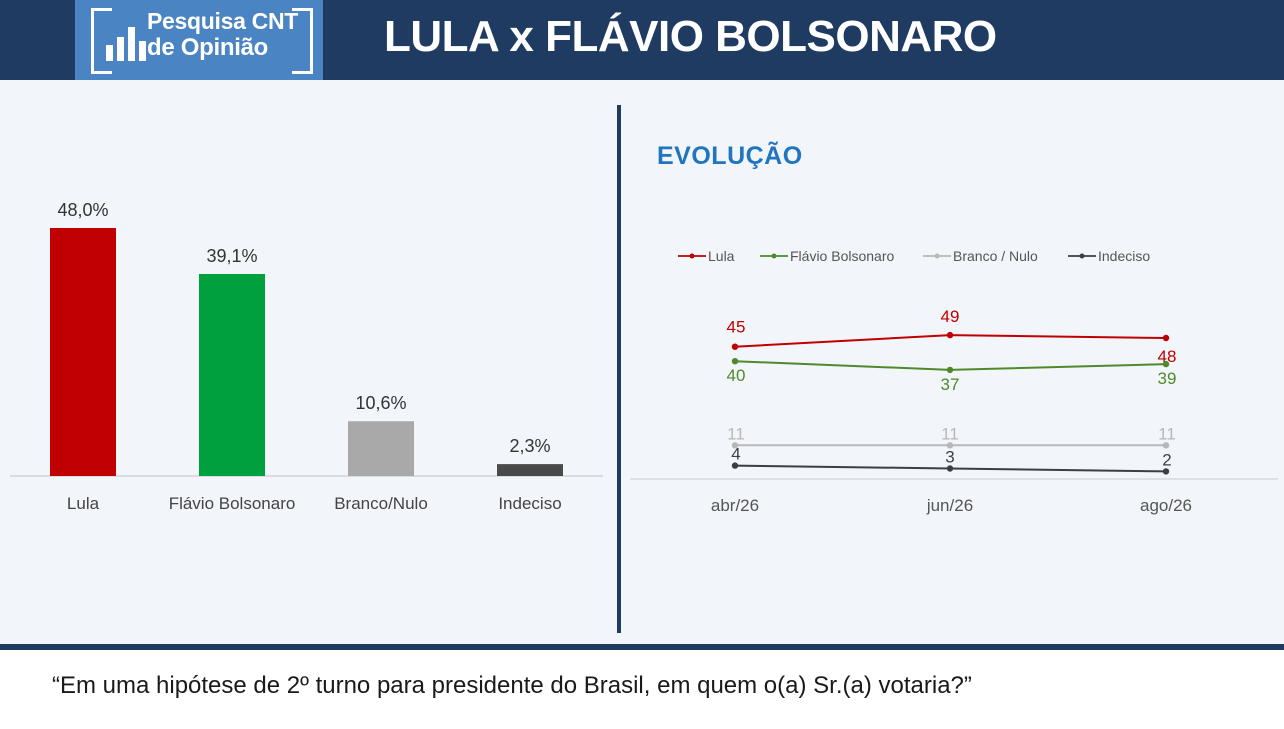 The width and height of the screenshot is (1284, 729). What do you see at coordinates (735, 505) in the screenshot?
I see `x-tick-label: abr/26` at bounding box center [735, 505].